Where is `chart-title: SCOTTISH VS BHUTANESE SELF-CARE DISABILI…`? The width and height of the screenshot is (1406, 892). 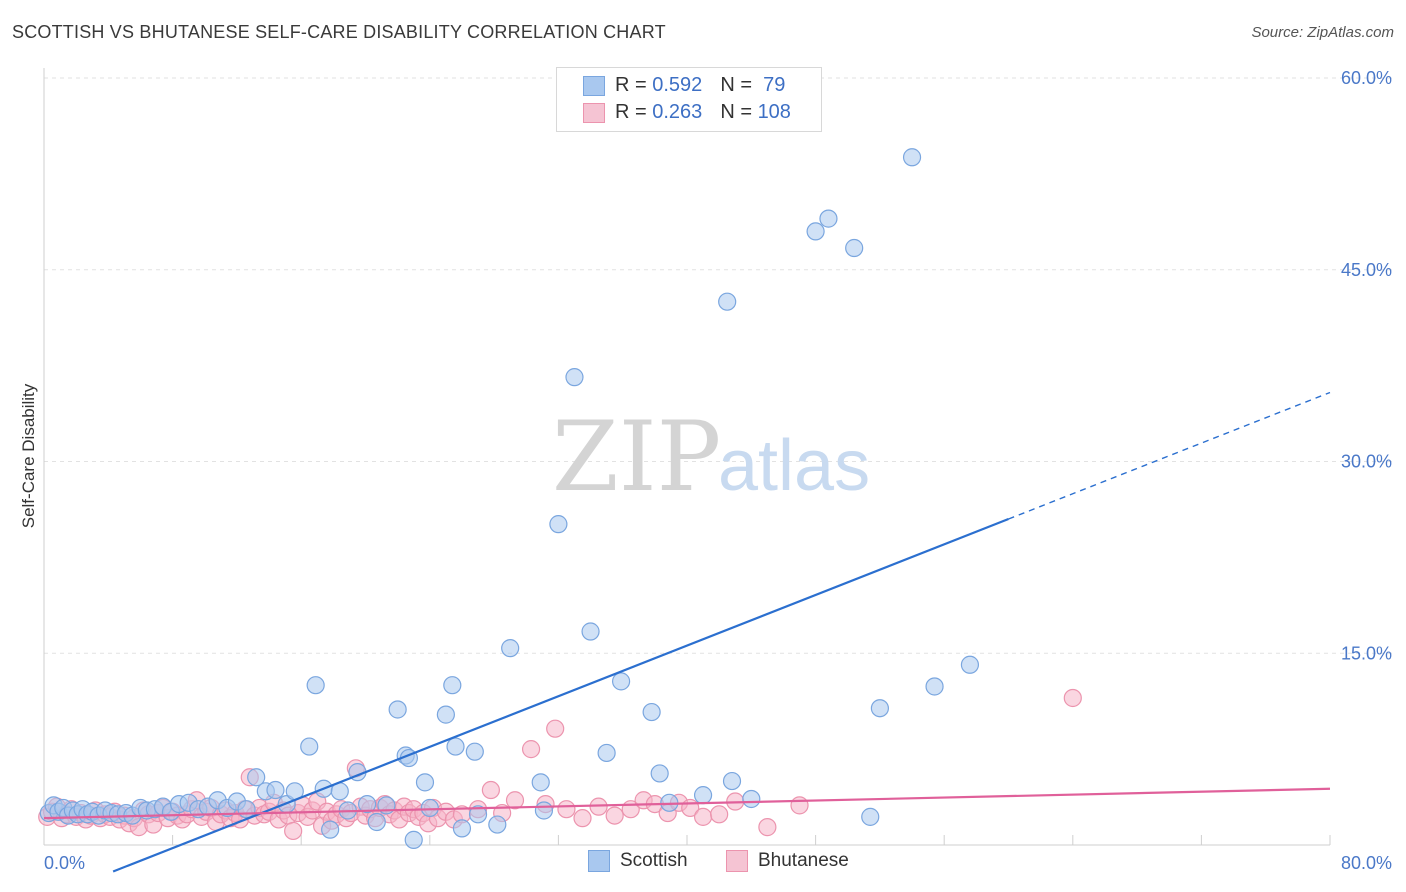
chart-title: SCOTTISH VS BHUTANESE SELF-CARE DISABILI… is located at coordinates (339, 32).